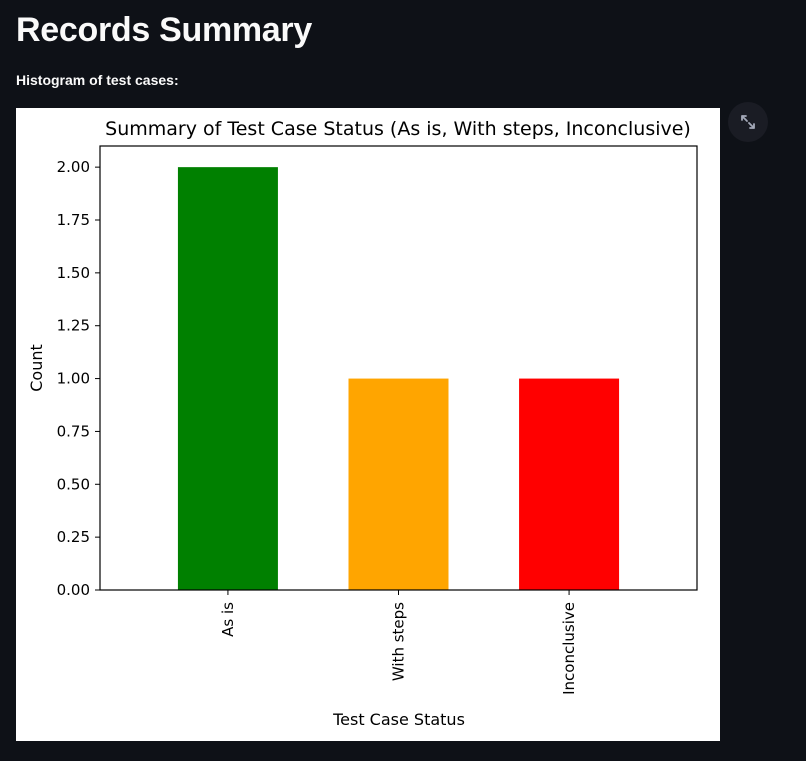 The height and width of the screenshot is (761, 806). I want to click on y-tick-label: 0.75, so click(73, 431).